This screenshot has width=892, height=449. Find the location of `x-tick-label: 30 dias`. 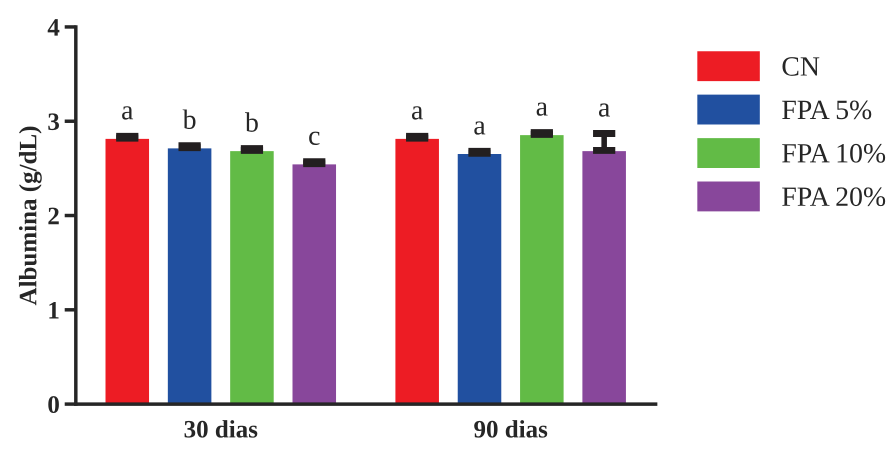

x-tick-label: 30 dias is located at coordinates (221, 429).